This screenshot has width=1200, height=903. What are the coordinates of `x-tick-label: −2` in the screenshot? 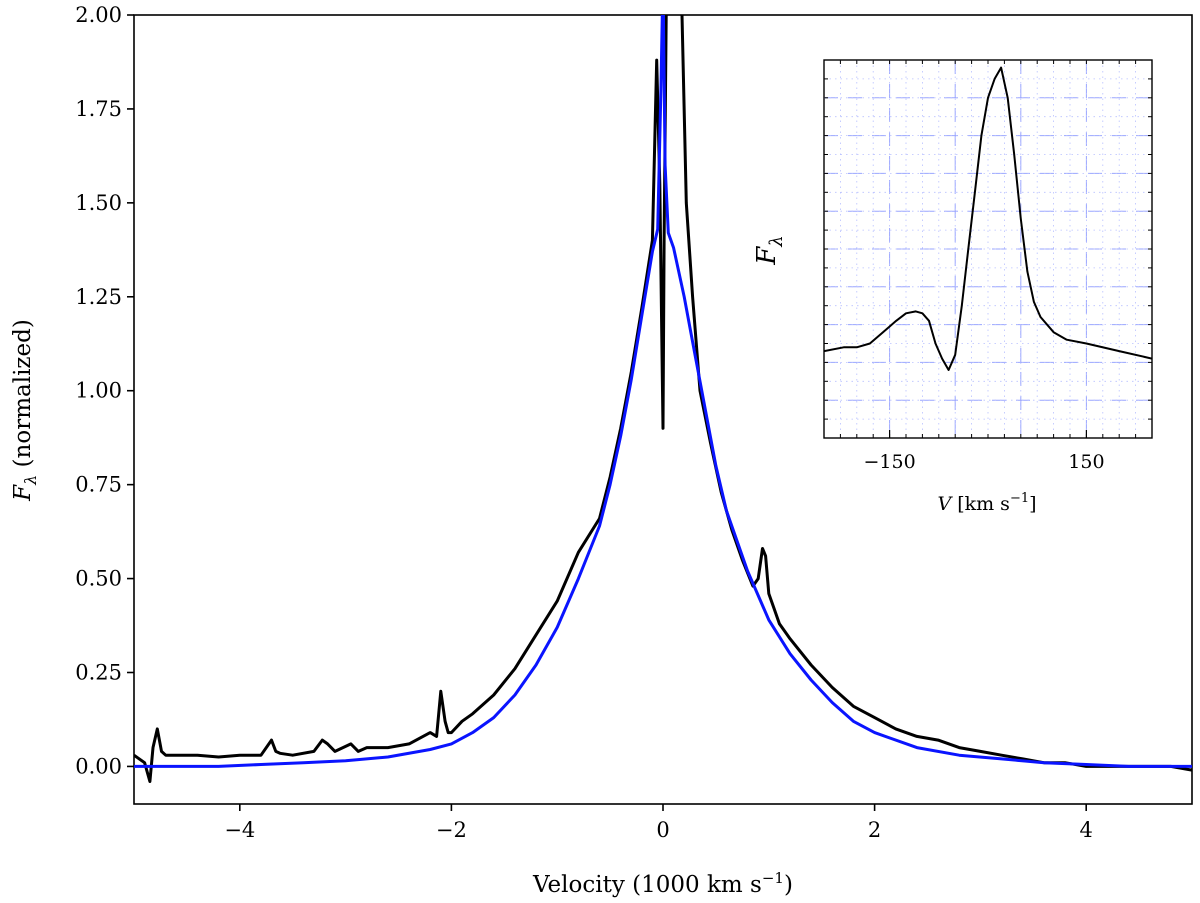 It's located at (451, 830).